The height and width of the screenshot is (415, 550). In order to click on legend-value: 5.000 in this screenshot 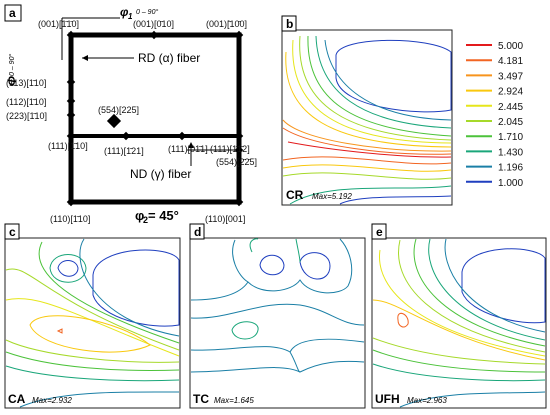, I will do `click(510, 46)`.